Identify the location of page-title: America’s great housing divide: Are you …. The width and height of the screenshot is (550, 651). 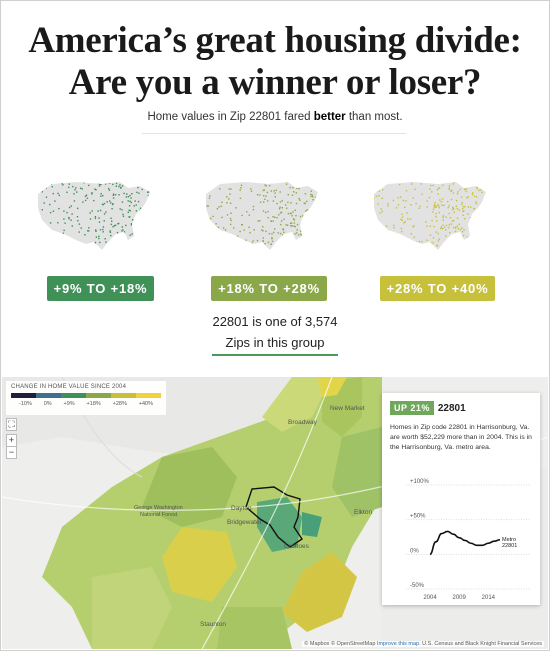
(275, 62).